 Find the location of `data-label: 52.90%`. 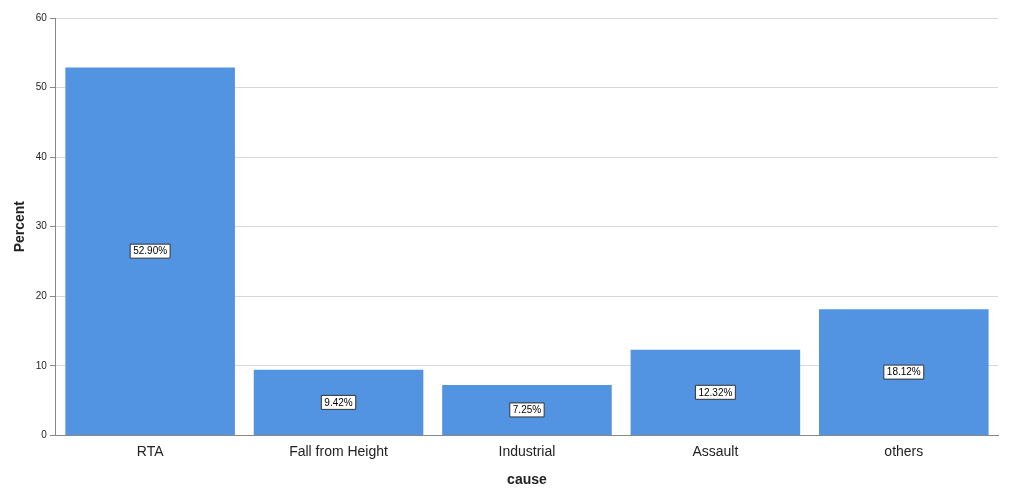

data-label: 52.90% is located at coordinates (150, 251).